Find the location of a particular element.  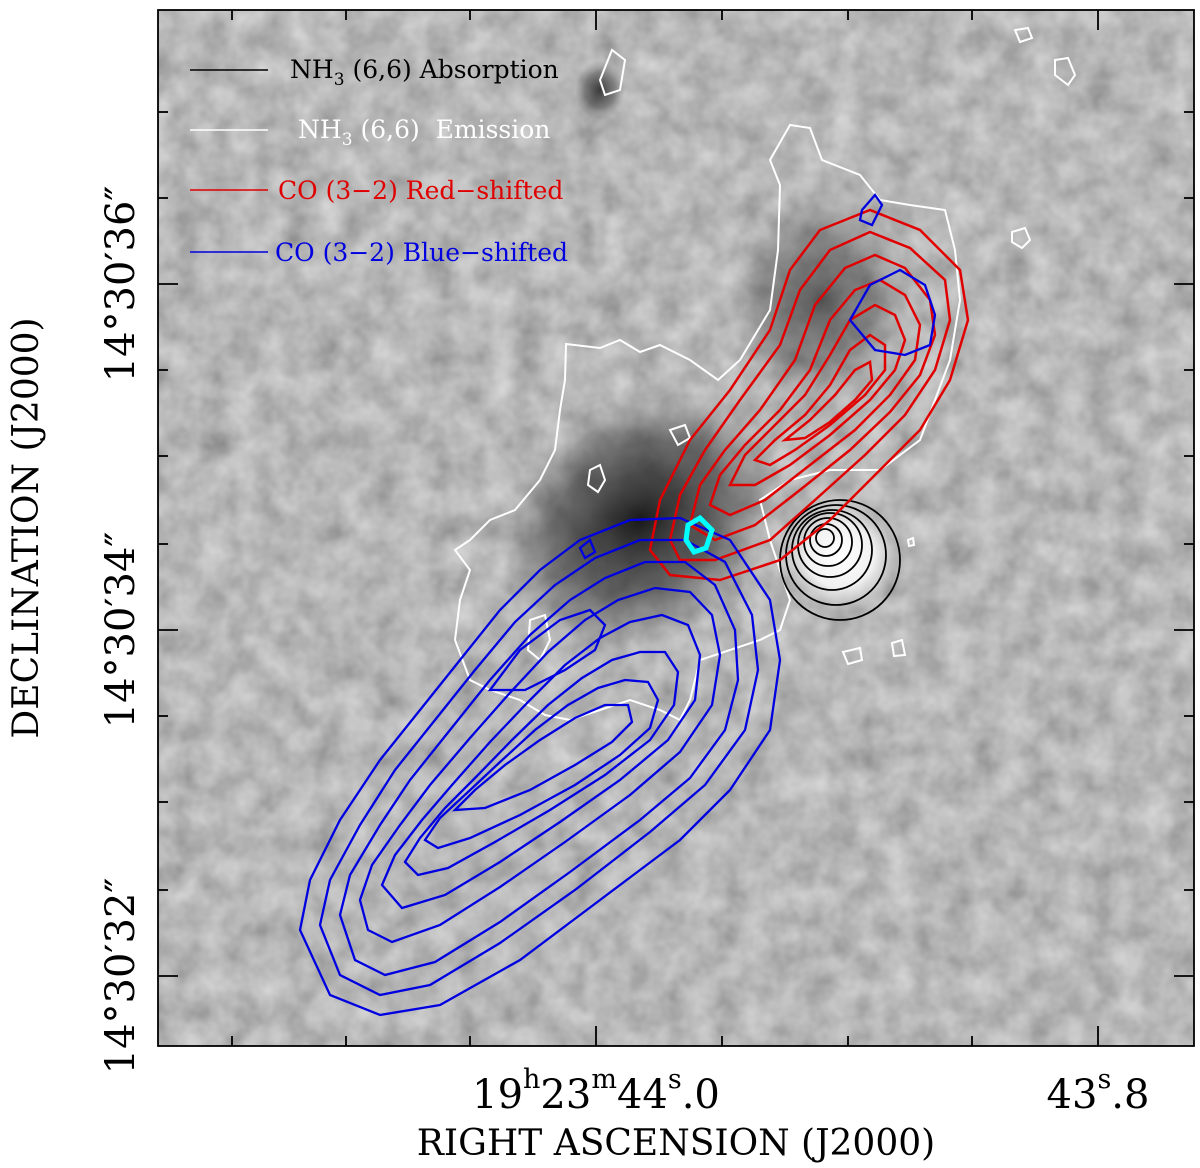

svg-text: NH3 (6,6) Emission is located at coordinates (424, 132).